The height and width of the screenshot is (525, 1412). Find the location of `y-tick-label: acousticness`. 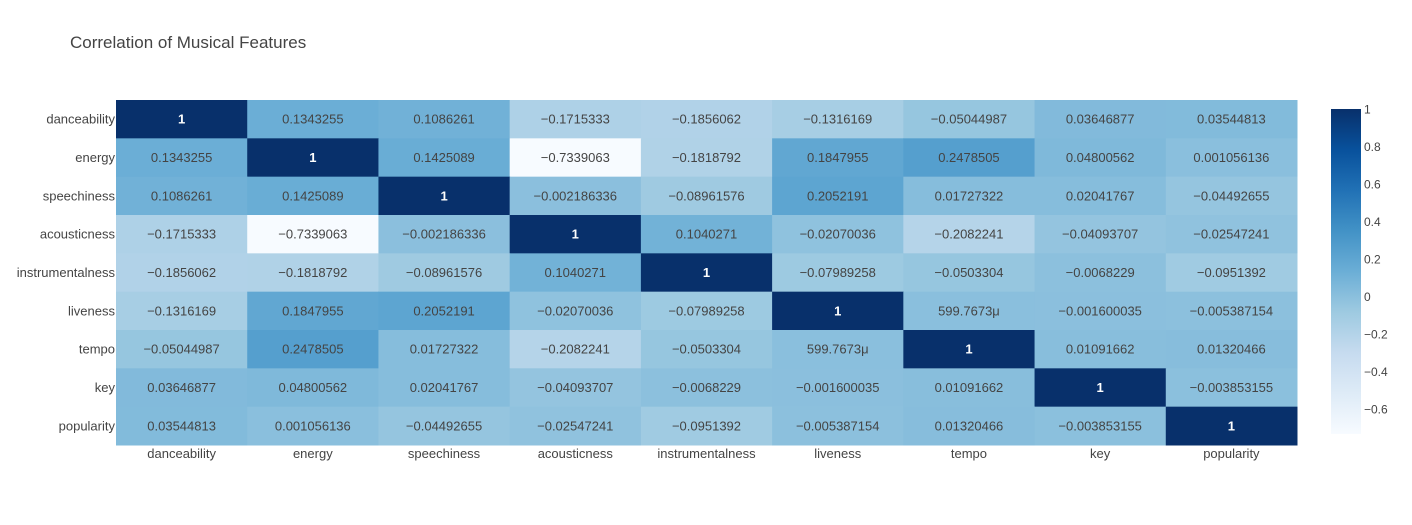

y-tick-label: acousticness is located at coordinates (78, 234).